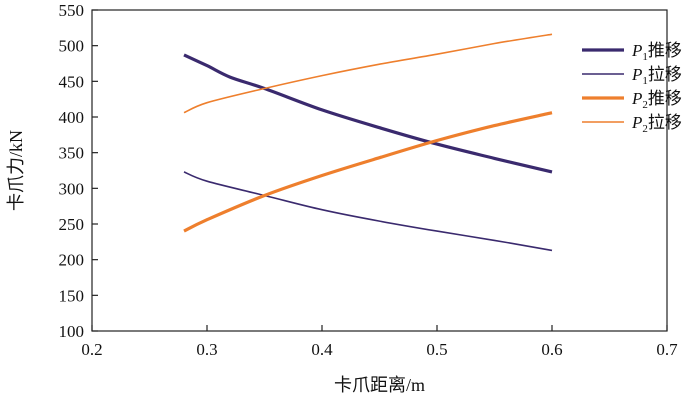 This screenshot has height=405, width=700. What do you see at coordinates (91, 349) in the screenshot?
I see `x-tick-label: 0.2` at bounding box center [91, 349].